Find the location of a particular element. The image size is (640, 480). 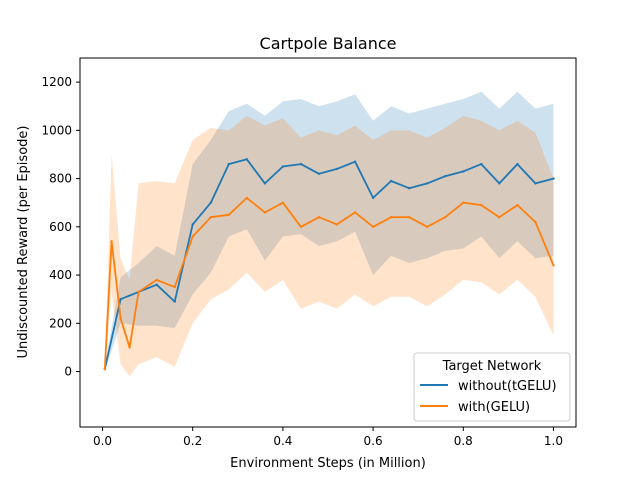

x-tick-label: 0.0 is located at coordinates (102, 441).